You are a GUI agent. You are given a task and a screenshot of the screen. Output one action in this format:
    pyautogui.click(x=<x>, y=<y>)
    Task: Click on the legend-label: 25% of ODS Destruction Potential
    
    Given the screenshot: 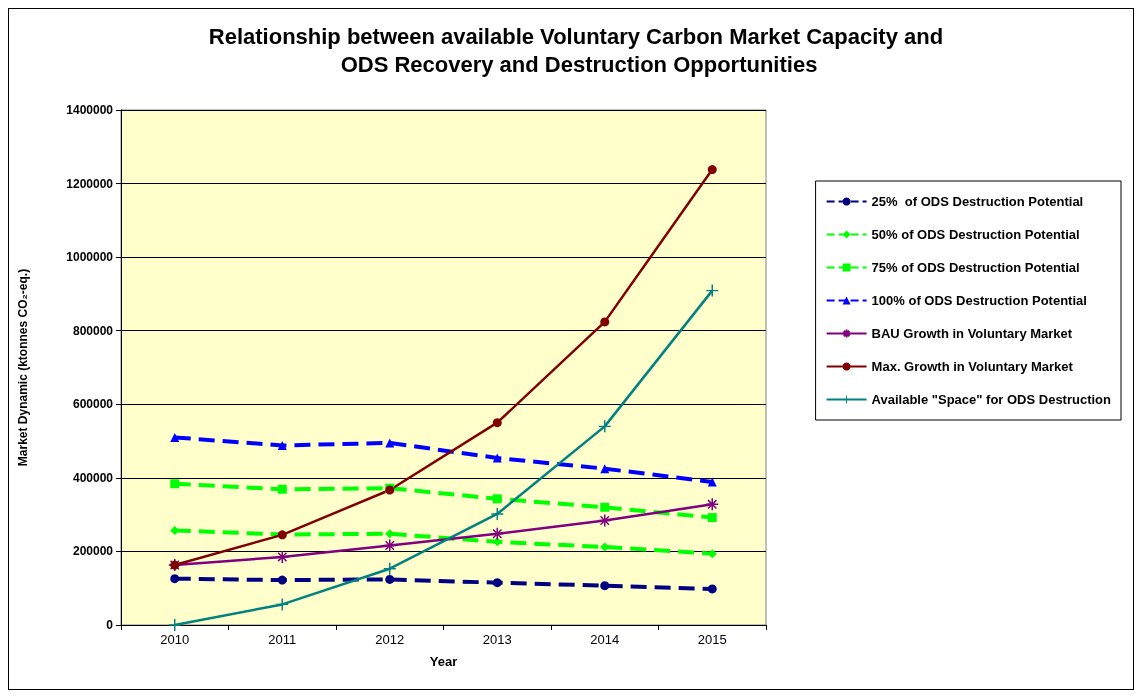 What is the action you would take?
    pyautogui.click(x=977, y=201)
    